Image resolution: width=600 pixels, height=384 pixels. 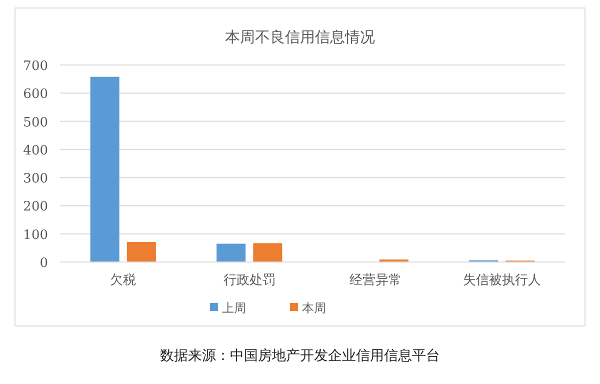 What do you see at coordinates (35, 94) in the screenshot?
I see `y-tick-label: 600` at bounding box center [35, 94].